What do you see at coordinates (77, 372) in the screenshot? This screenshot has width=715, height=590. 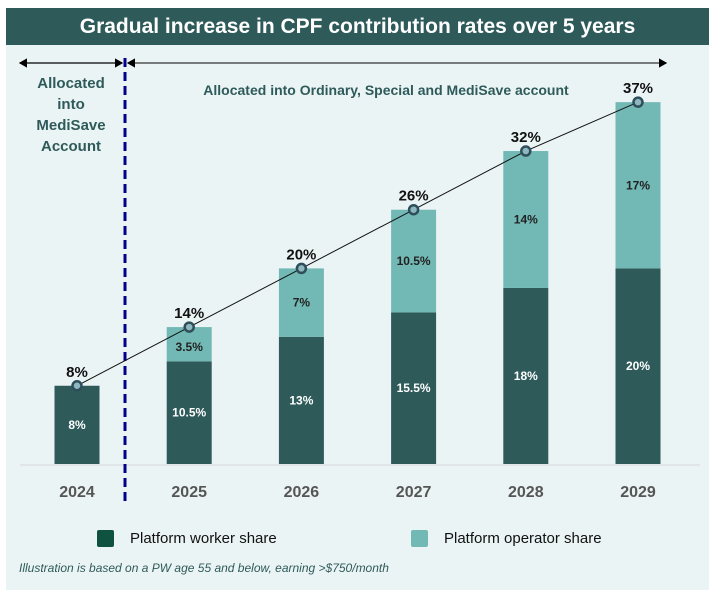 I see `total-label: 8%` at bounding box center [77, 372].